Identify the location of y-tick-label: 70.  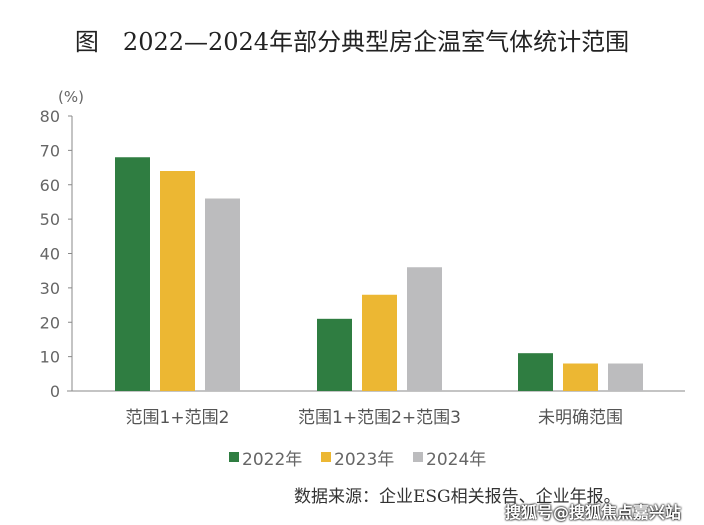
(50, 150).